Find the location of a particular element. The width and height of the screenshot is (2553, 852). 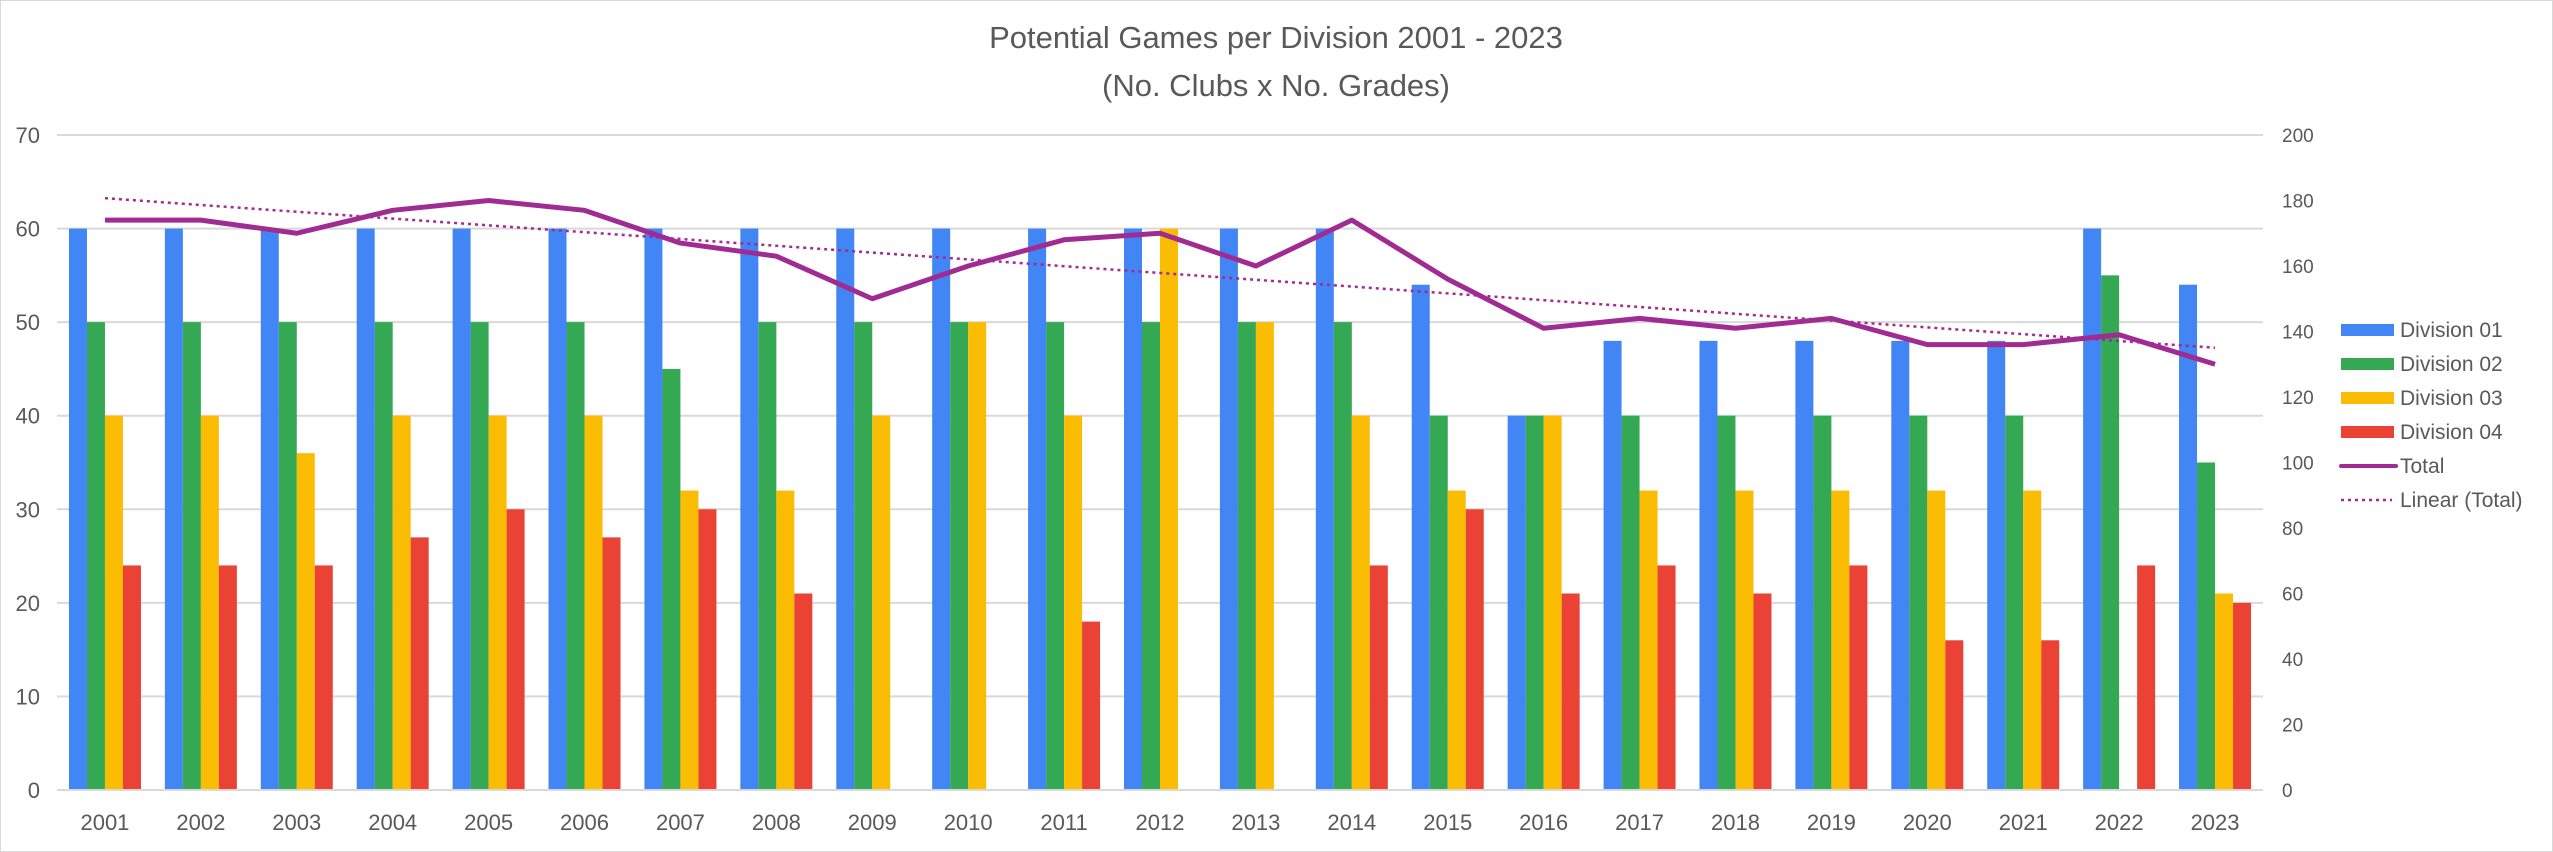

y2-tick-label: 120 is located at coordinates (2298, 398).